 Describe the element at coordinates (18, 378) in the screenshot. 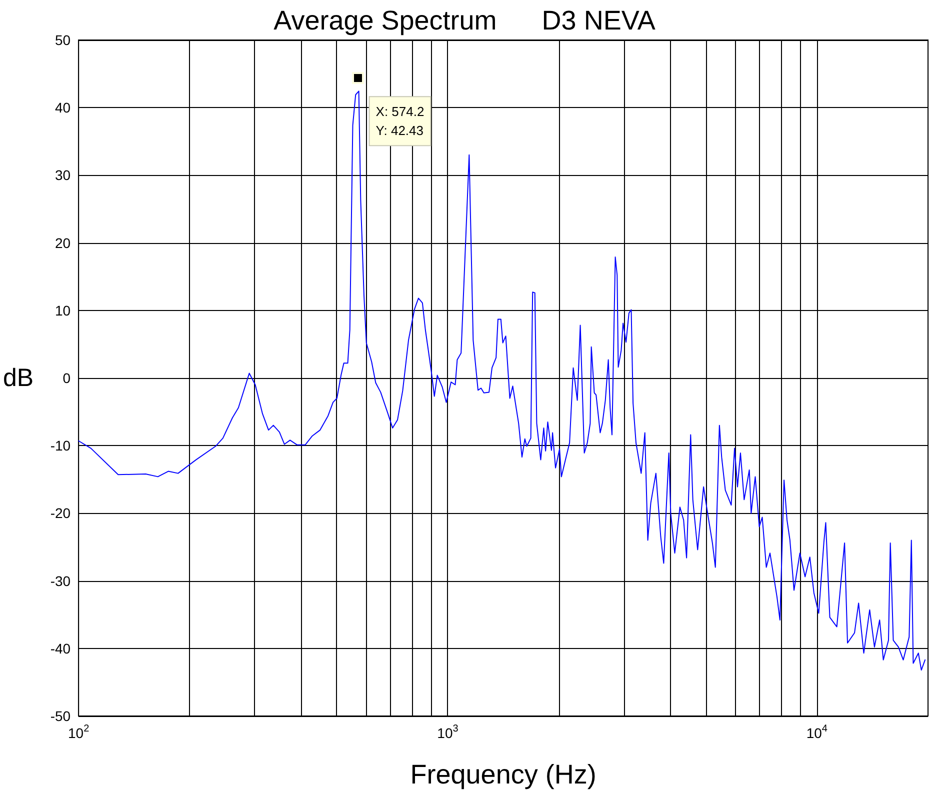

I see `y-axis-title: dB` at that location.